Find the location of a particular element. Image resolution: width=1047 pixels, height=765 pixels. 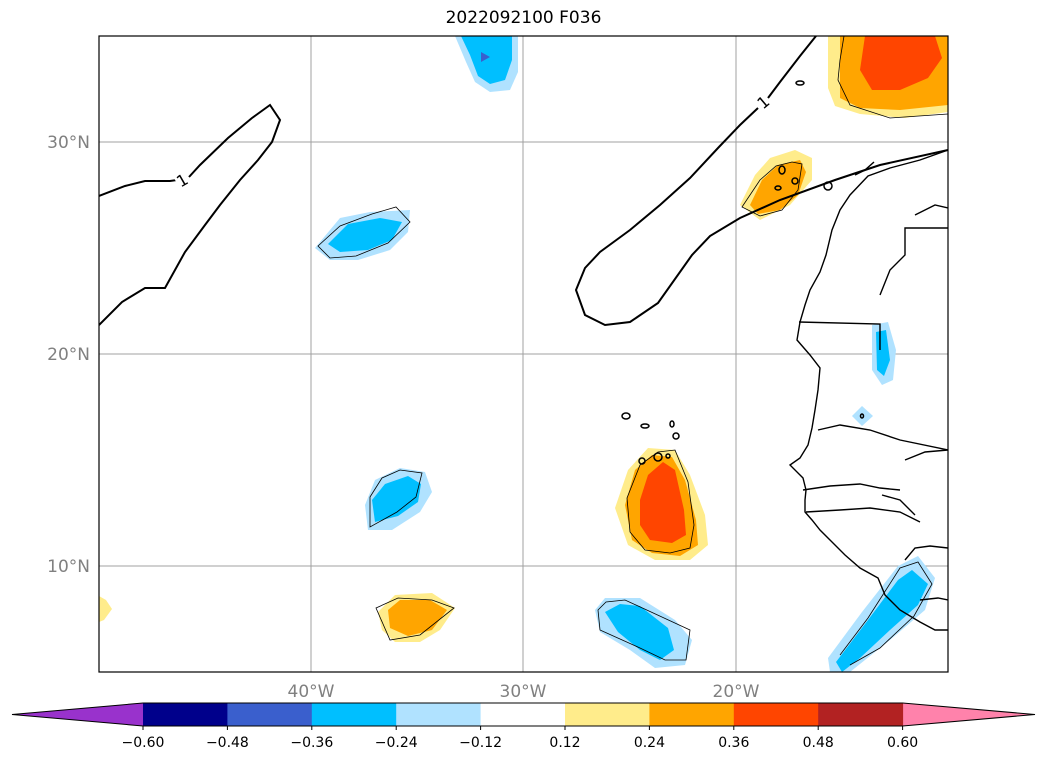

lat-label-20n: 20°N is located at coordinates (68, 355).